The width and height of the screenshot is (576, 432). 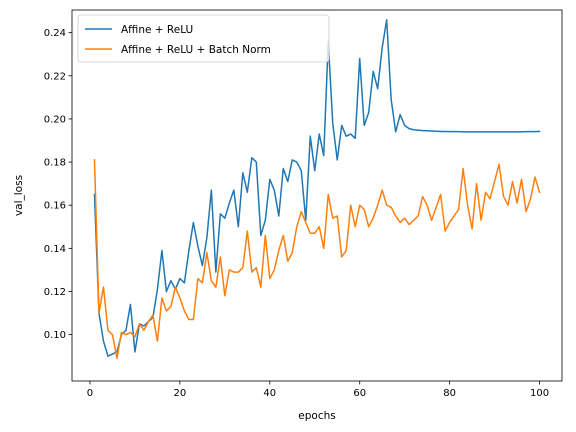 I want to click on x-axis-label: epochs, so click(x=316, y=416).